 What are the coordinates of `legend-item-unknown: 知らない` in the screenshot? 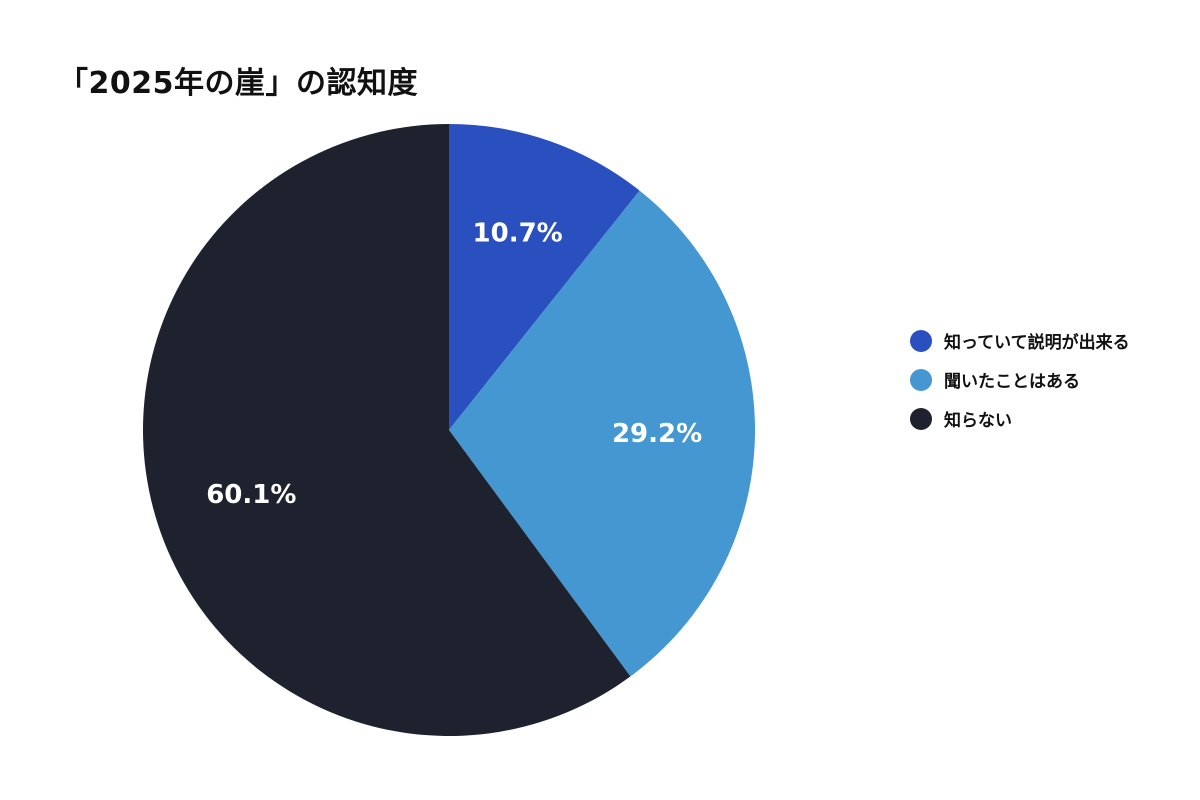 It's located at (1020, 418).